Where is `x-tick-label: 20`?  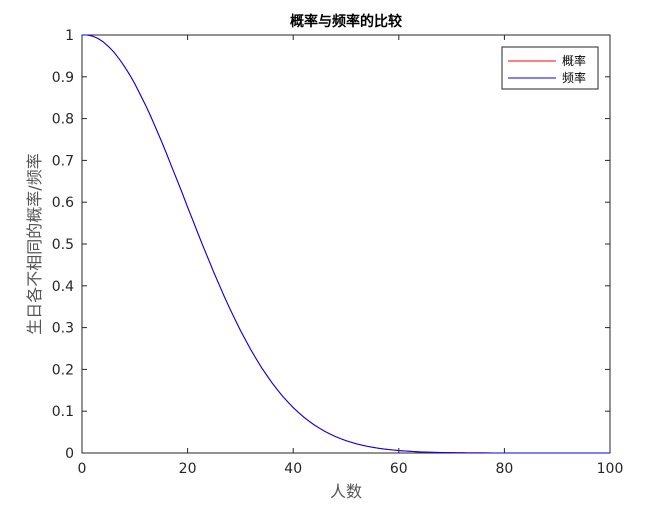 x-tick-label: 20 is located at coordinates (188, 469).